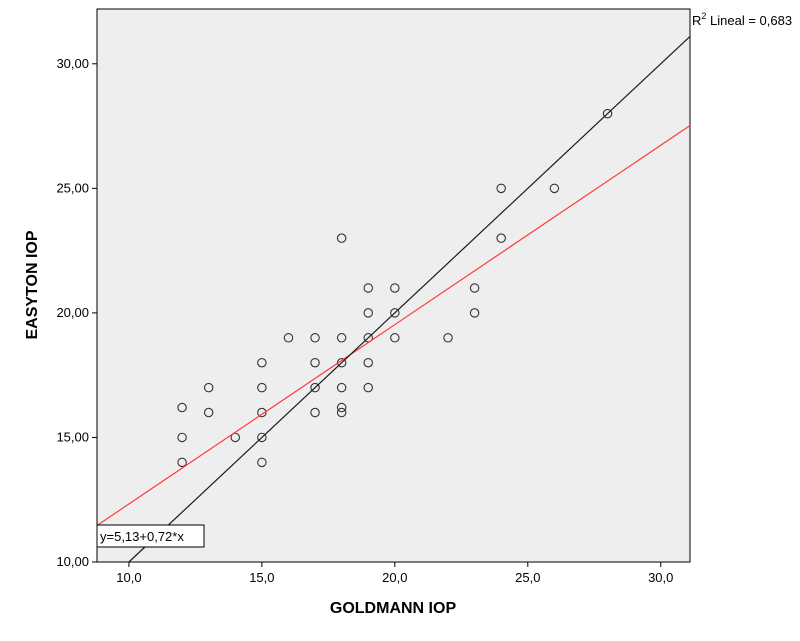 This screenshot has height=641, width=800. Describe the element at coordinates (394, 577) in the screenshot. I see `x-tick-label: 20,0` at that location.